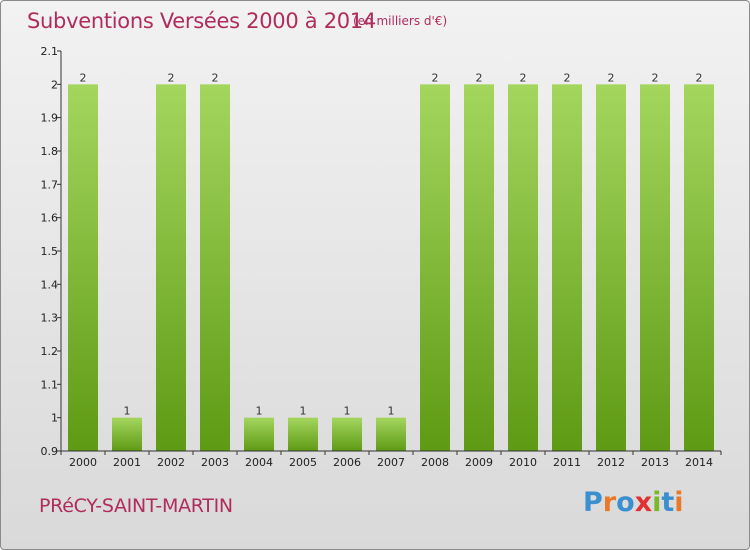 The image size is (750, 550). I want to click on y-tick-label-1.9: 1.9, so click(50, 118).